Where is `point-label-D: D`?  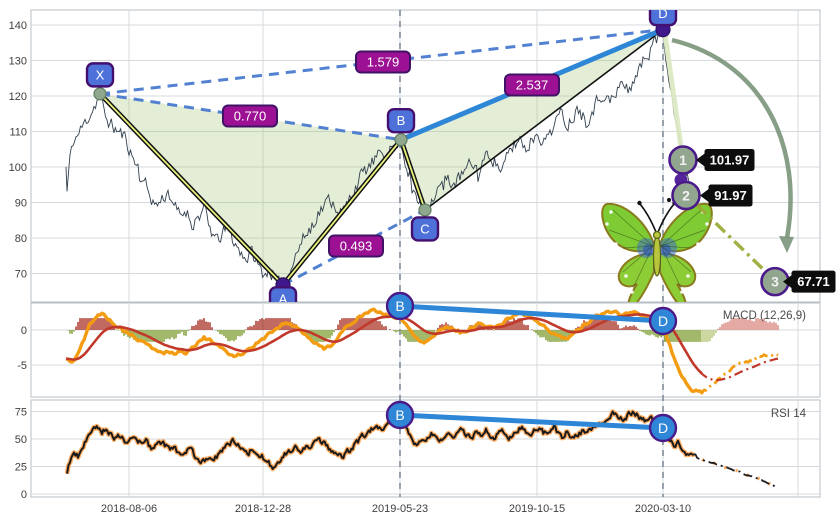 point-label-D: D is located at coordinates (662, 13).